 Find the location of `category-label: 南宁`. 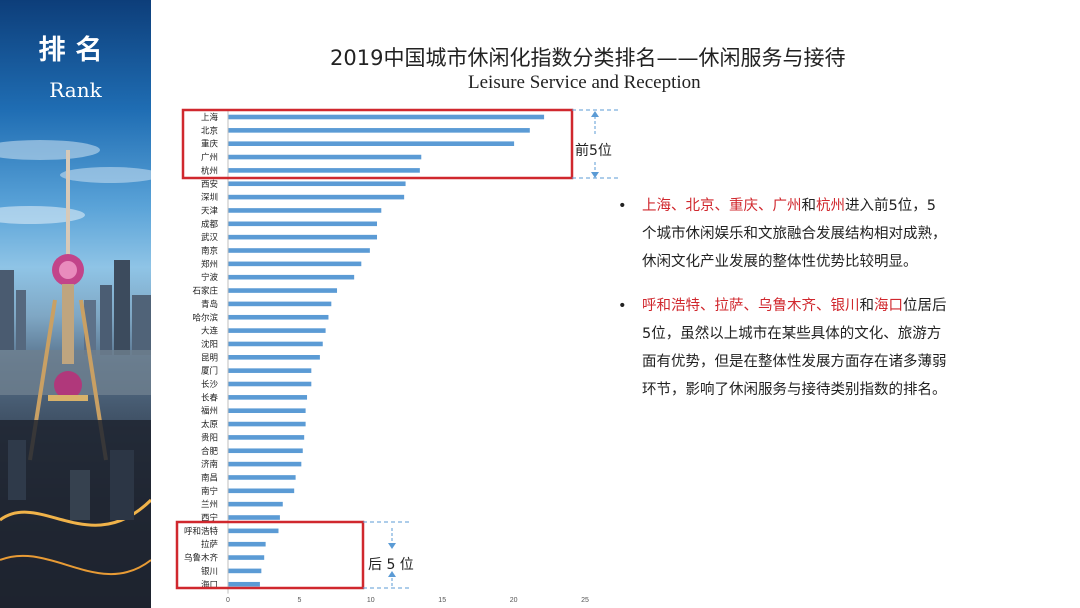

category-label: 南宁 is located at coordinates (209, 491).